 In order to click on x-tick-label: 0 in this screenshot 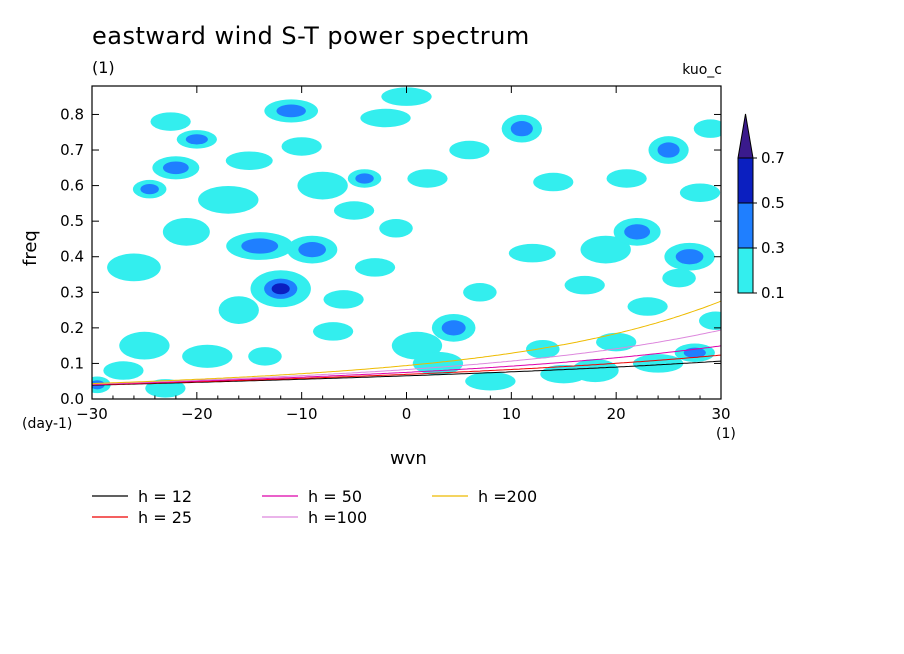, I will do `click(407, 414)`.